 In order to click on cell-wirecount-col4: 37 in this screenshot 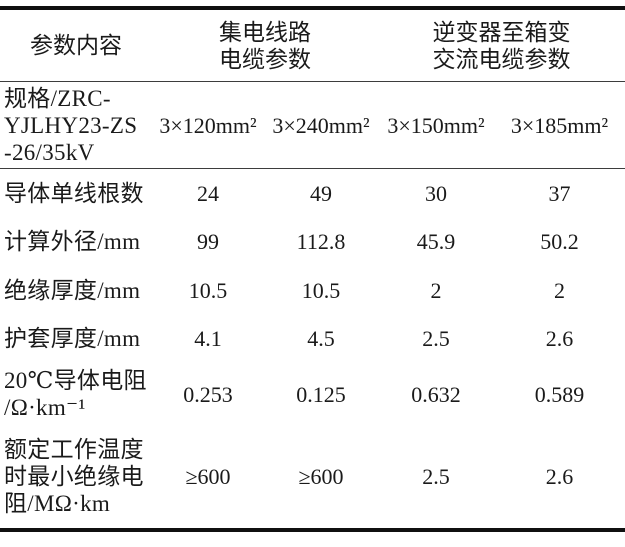, I will do `click(559, 193)`.